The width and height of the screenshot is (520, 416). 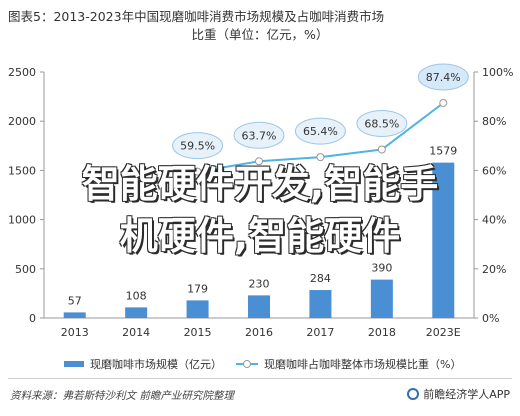 What do you see at coordinates (74, 364) in the screenshot?
I see `legend-bar-swatch` at bounding box center [74, 364].